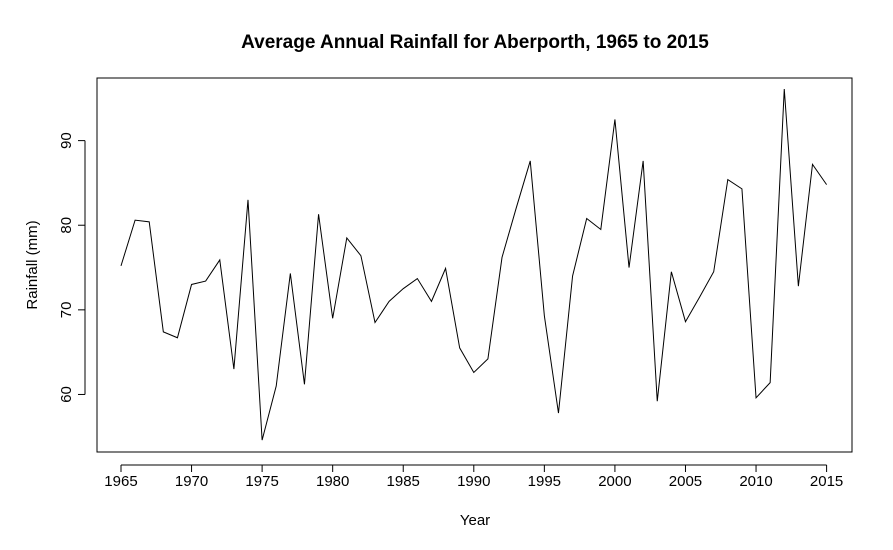 The image size is (893, 550). Describe the element at coordinates (191, 481) in the screenshot. I see `x-tick-label: 1970` at that location.